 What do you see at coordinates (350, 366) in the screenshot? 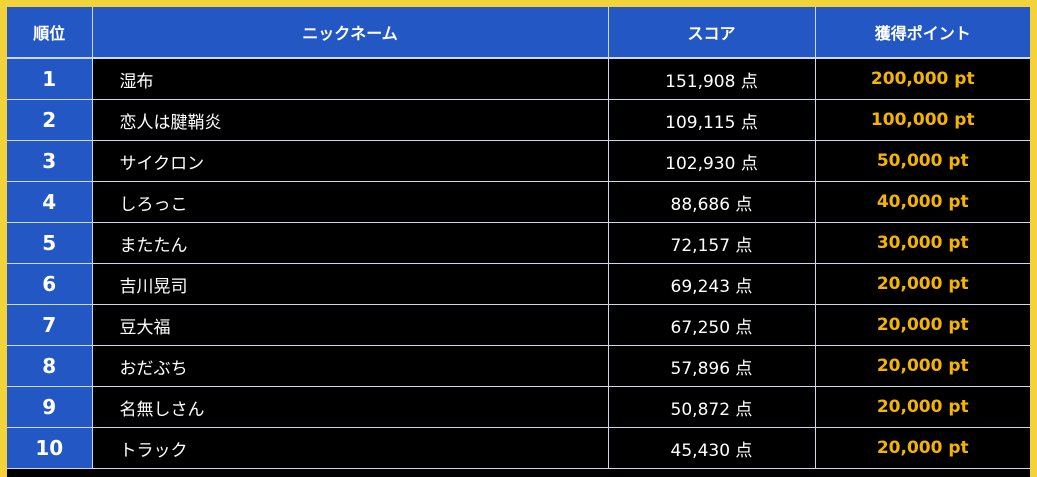
I see `nickname-cell: おだぶち` at bounding box center [350, 366].